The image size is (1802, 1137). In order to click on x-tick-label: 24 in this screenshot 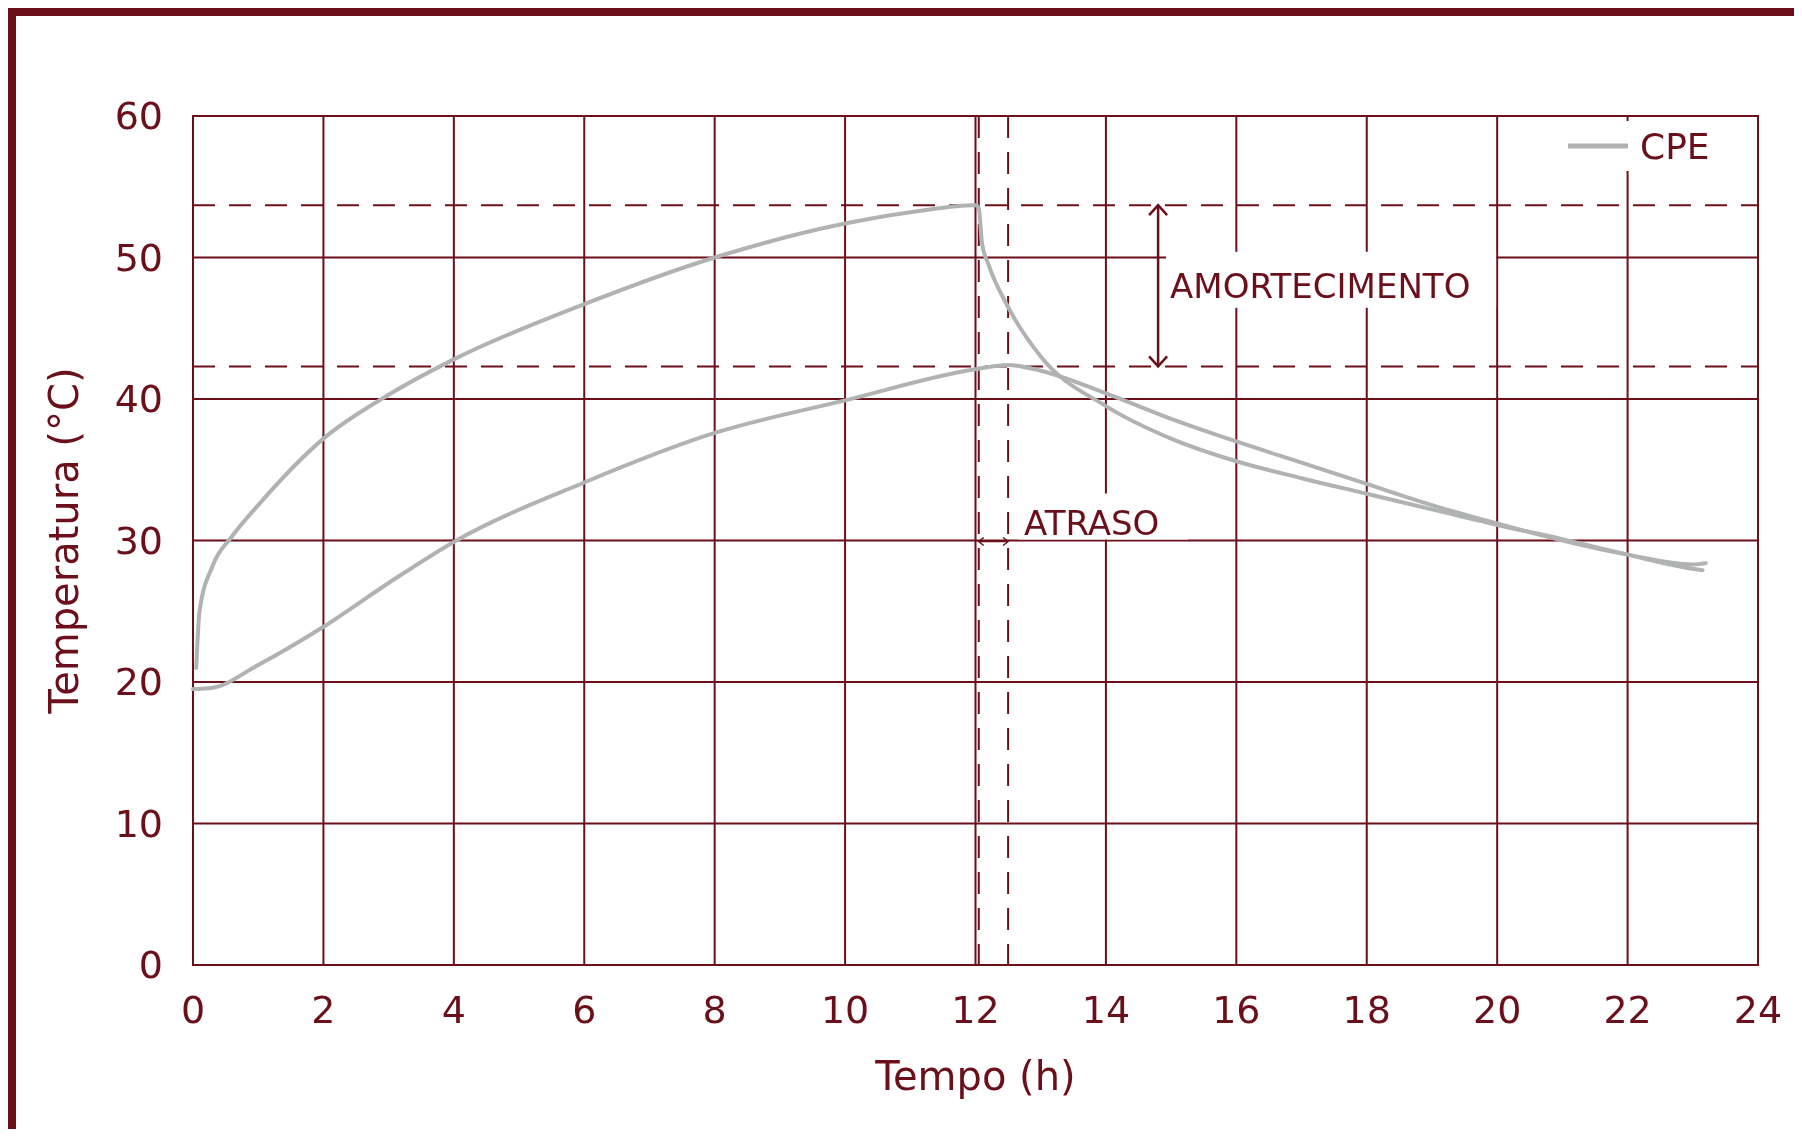, I will do `click(1758, 1010)`.